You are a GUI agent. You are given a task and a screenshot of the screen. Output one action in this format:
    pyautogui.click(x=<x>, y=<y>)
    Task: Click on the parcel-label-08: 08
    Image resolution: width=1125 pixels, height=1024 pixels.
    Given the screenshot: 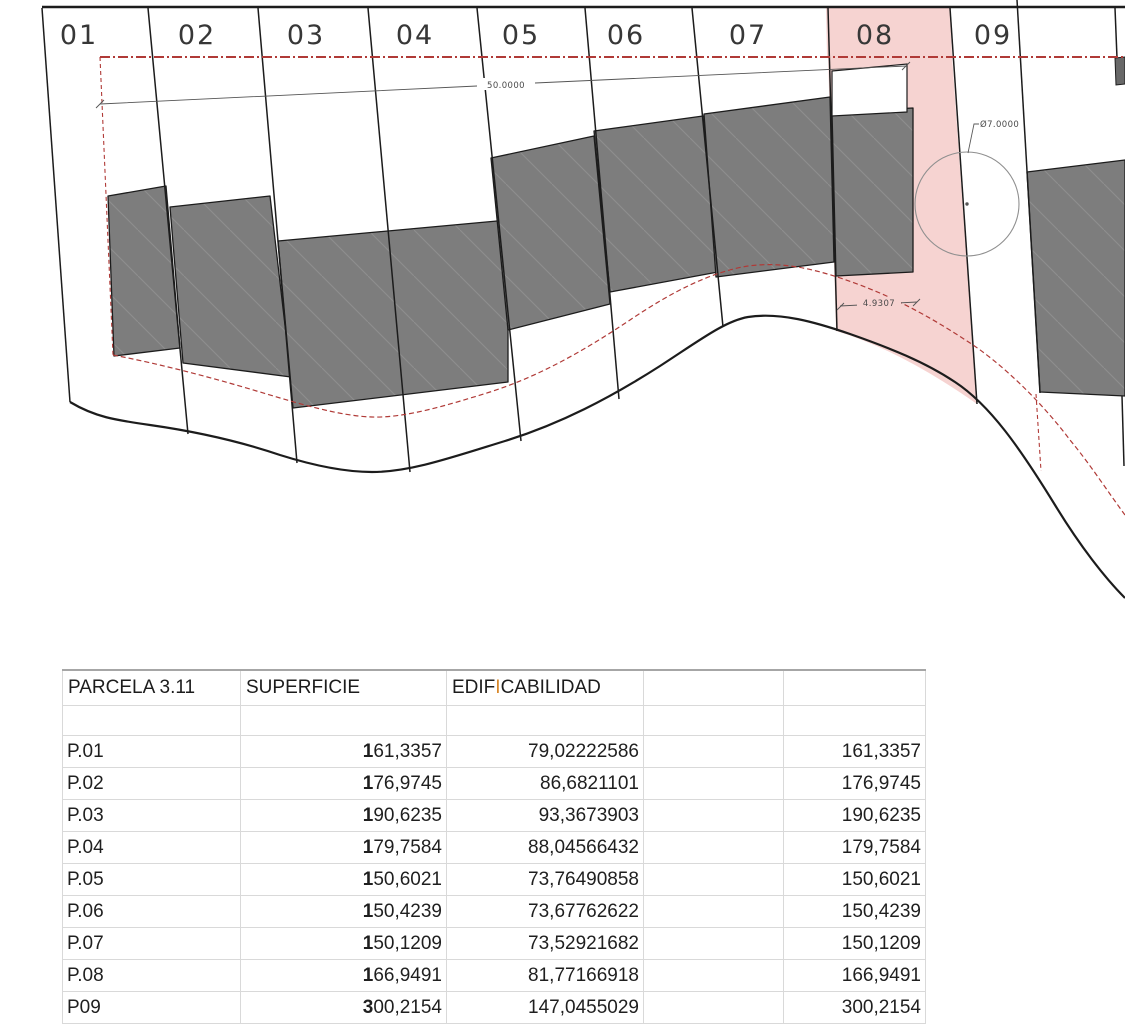 What is the action you would take?
    pyautogui.click(x=875, y=35)
    